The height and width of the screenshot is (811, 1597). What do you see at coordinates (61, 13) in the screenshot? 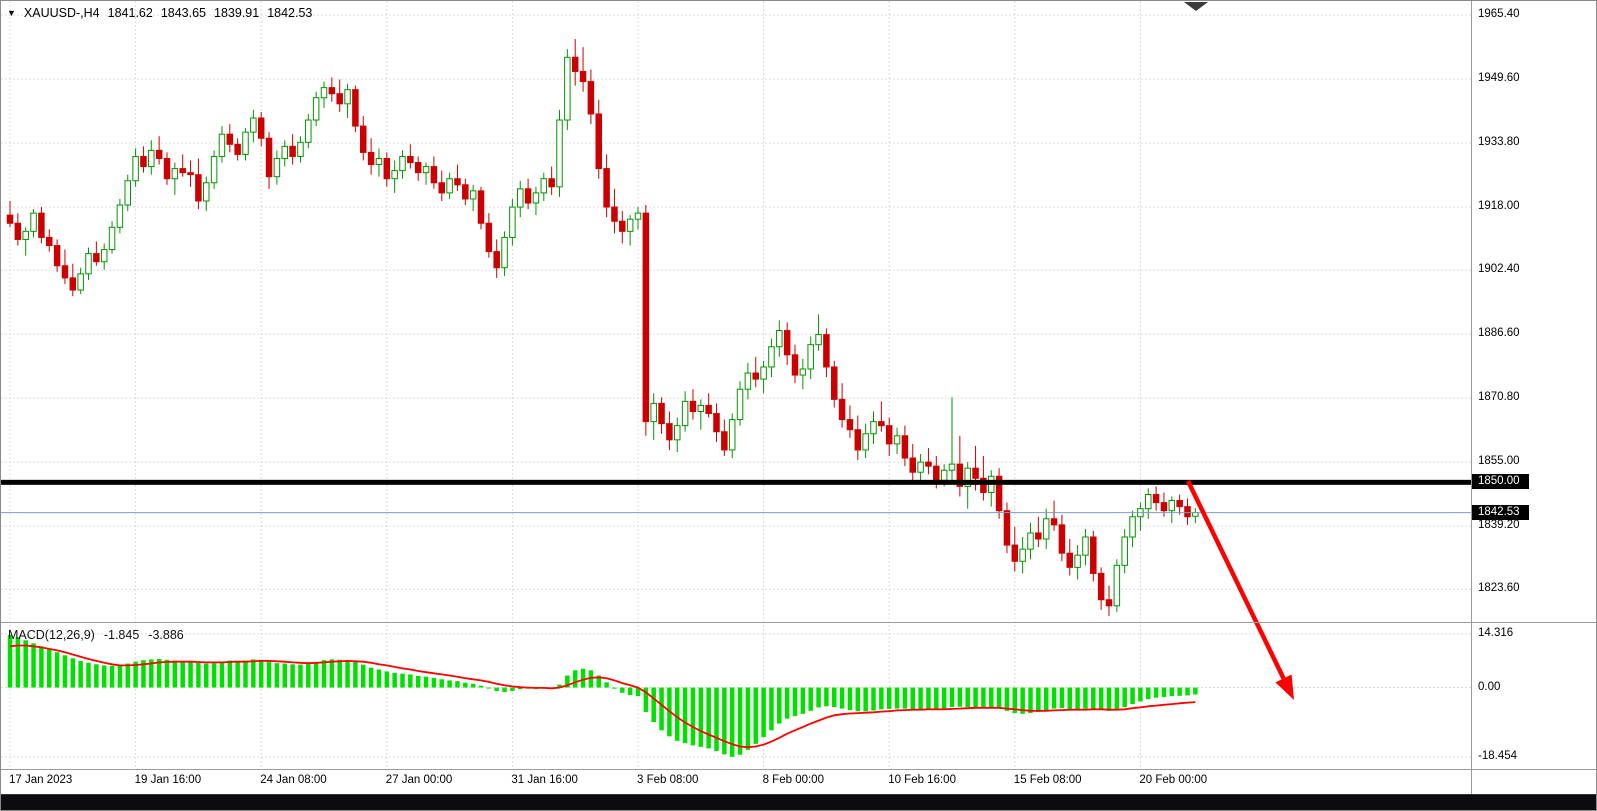
I see `symbol-timeframe-label: XAUUSD-,H4` at bounding box center [61, 13].